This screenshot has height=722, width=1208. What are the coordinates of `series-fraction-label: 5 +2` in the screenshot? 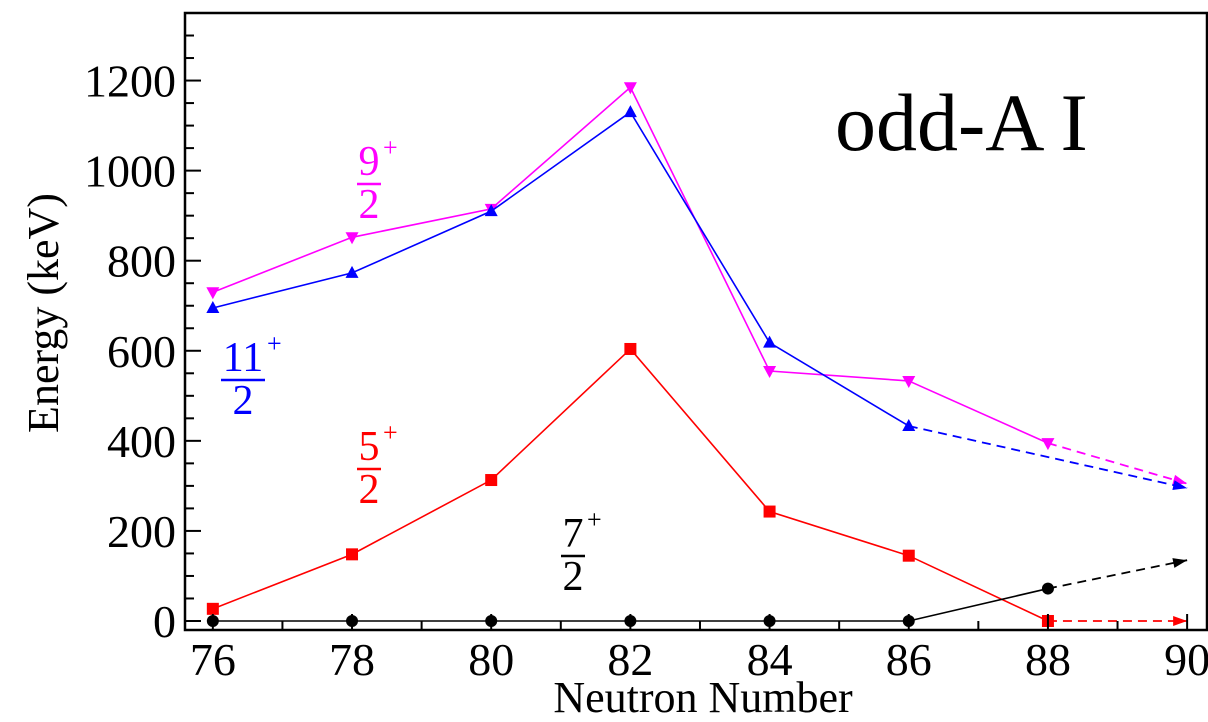 It's located at (377, 465).